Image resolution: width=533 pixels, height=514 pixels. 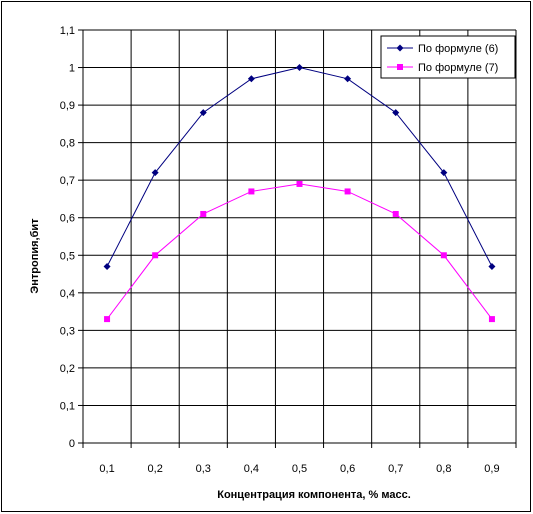 I want to click on x-tick-label: 0,5, so click(x=299, y=469).